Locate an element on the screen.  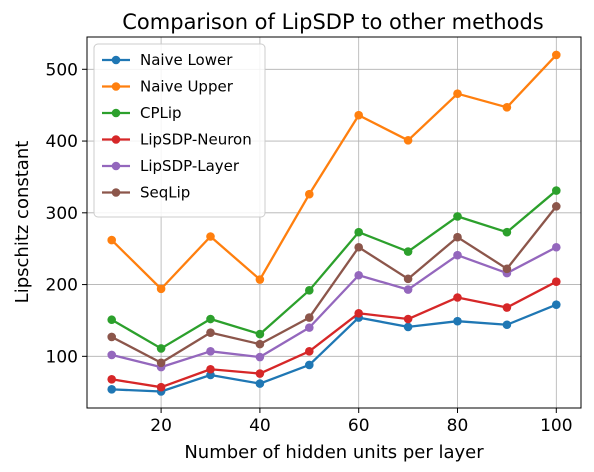
x-tick-label: 80 is located at coordinates (458, 426).